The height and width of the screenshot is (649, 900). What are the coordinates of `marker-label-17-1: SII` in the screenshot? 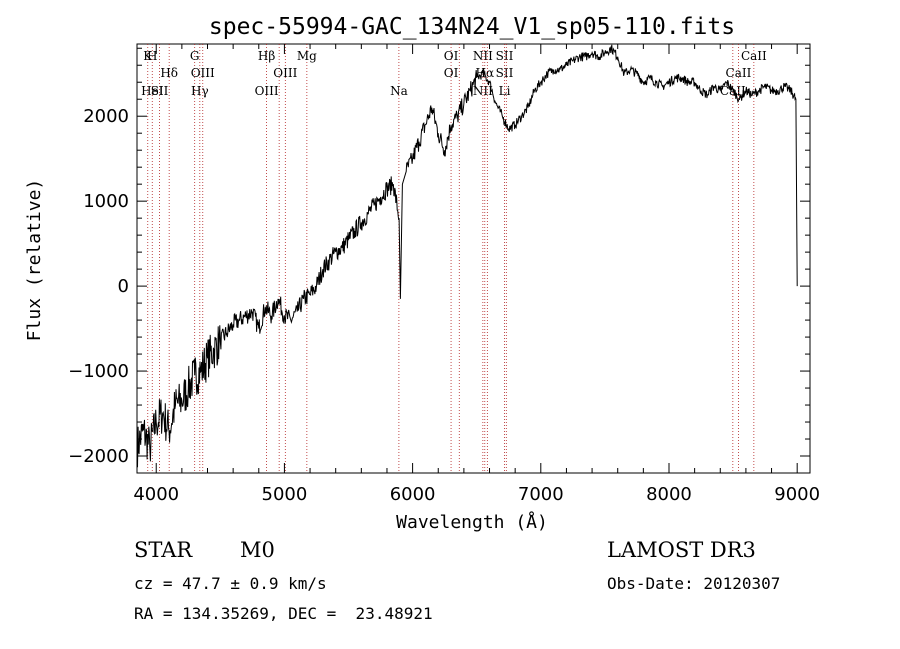 It's located at (505, 73).